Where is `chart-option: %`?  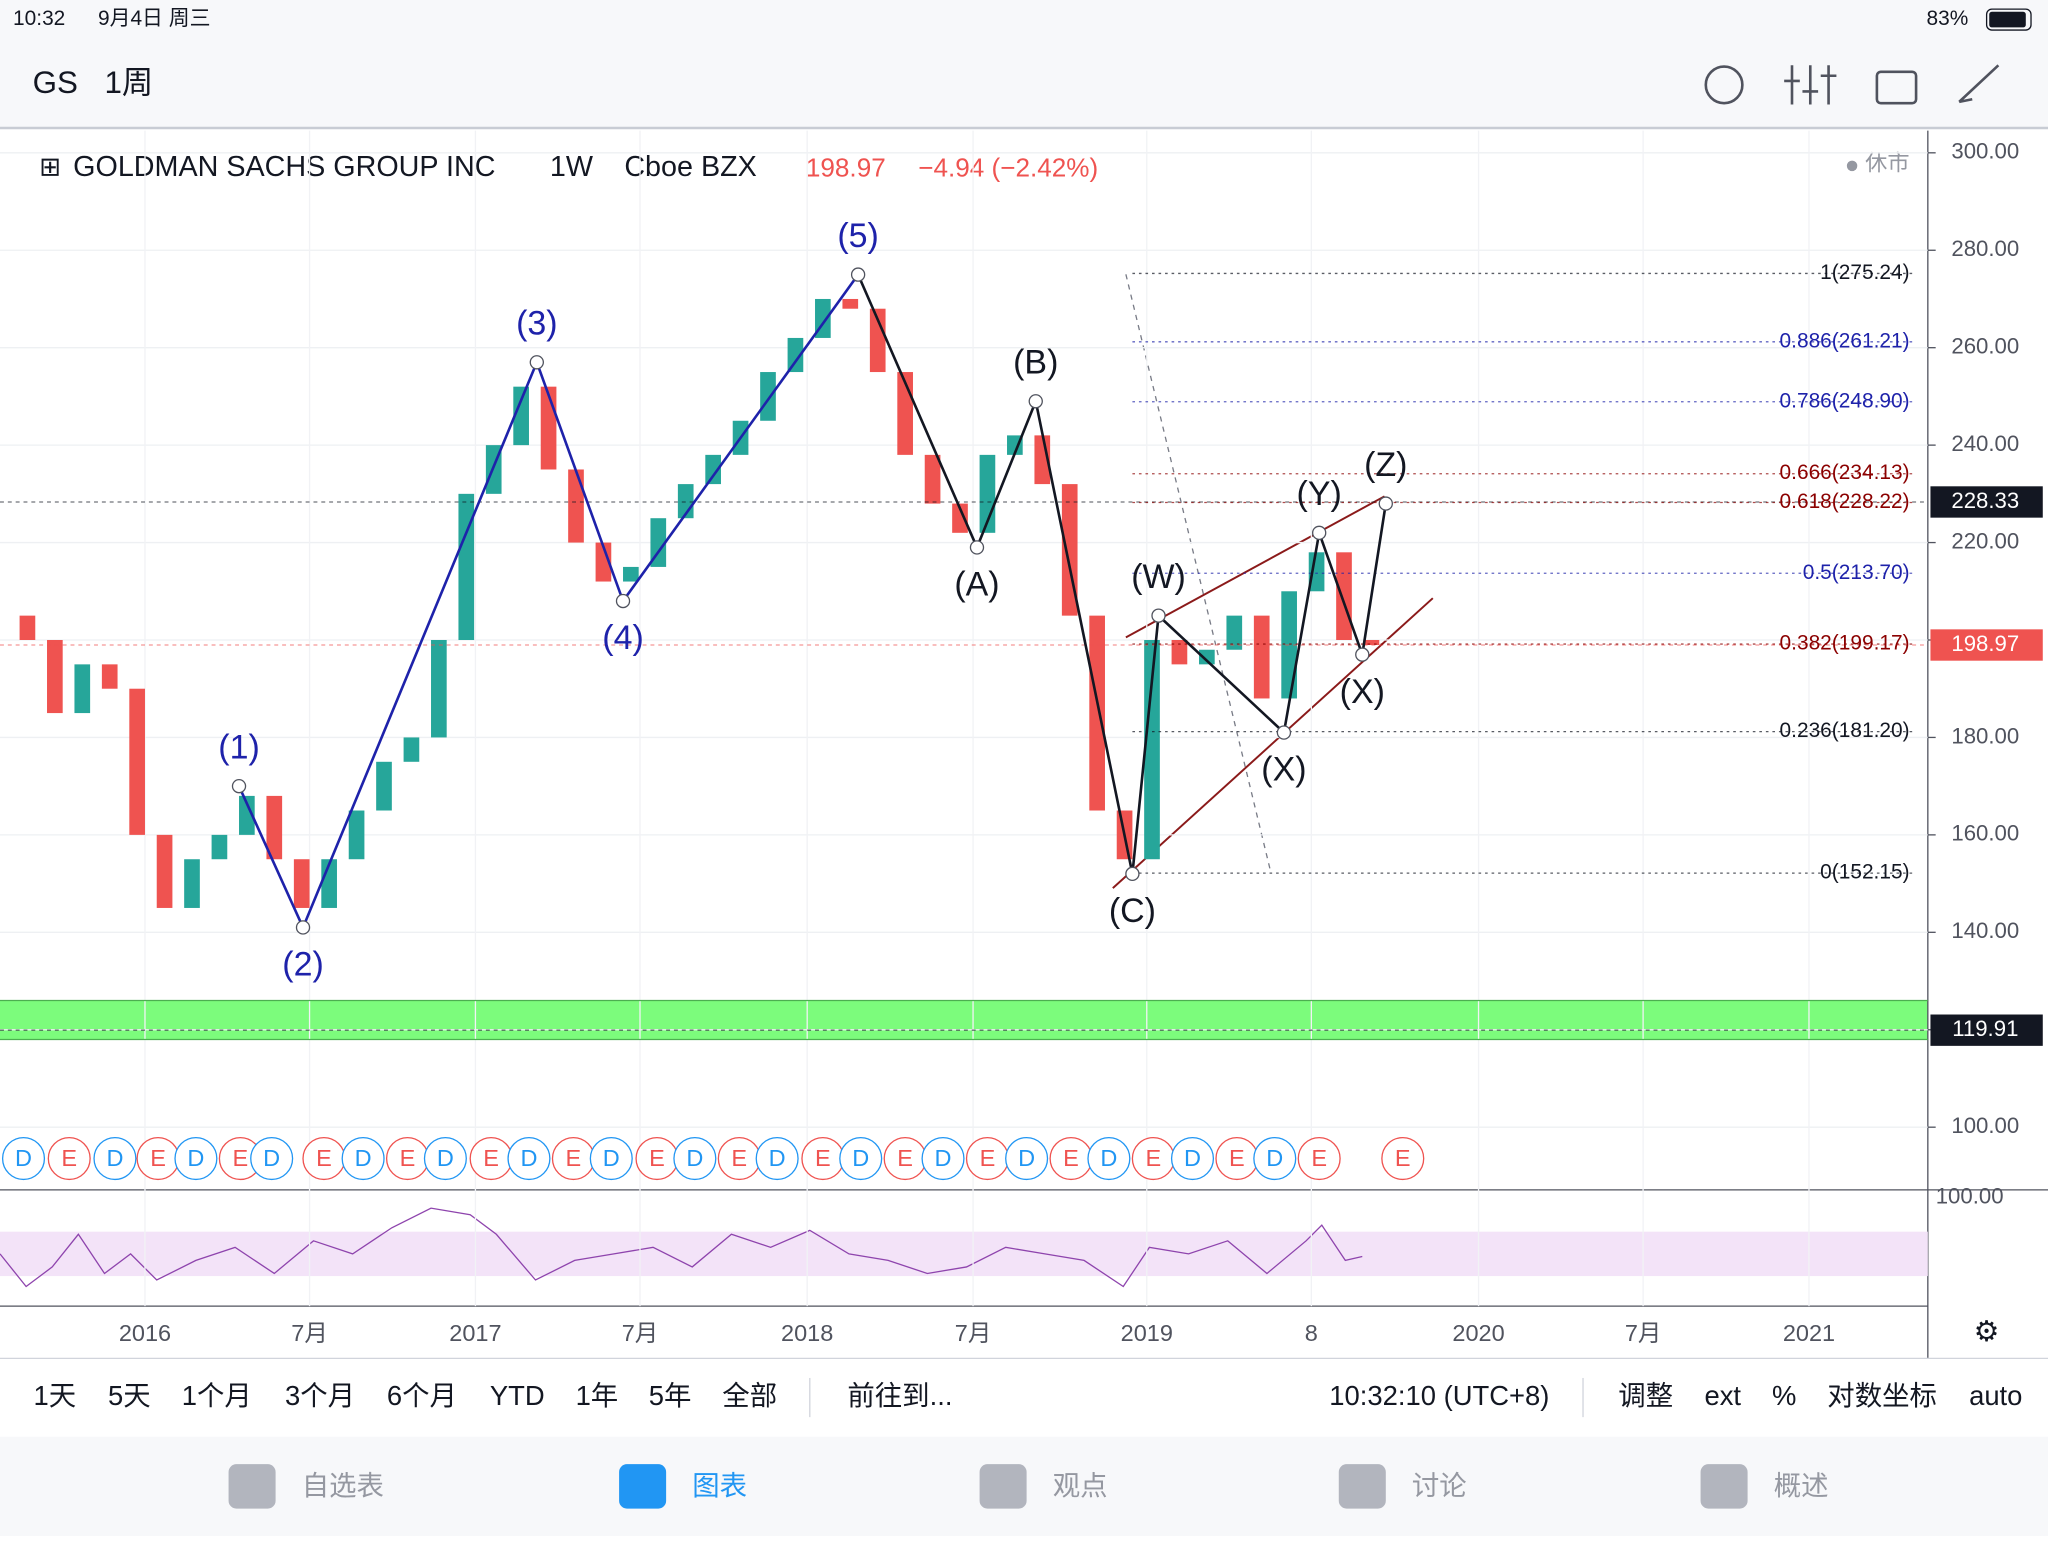
chart-option: % is located at coordinates (1784, 1395).